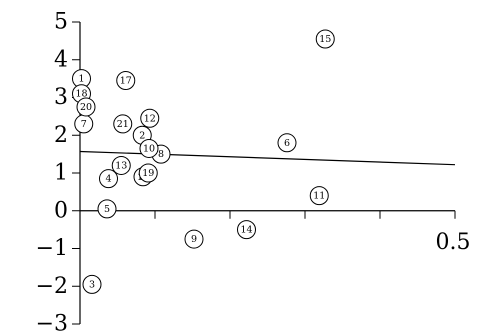  I want to click on data-point-14: 14, so click(246, 230).